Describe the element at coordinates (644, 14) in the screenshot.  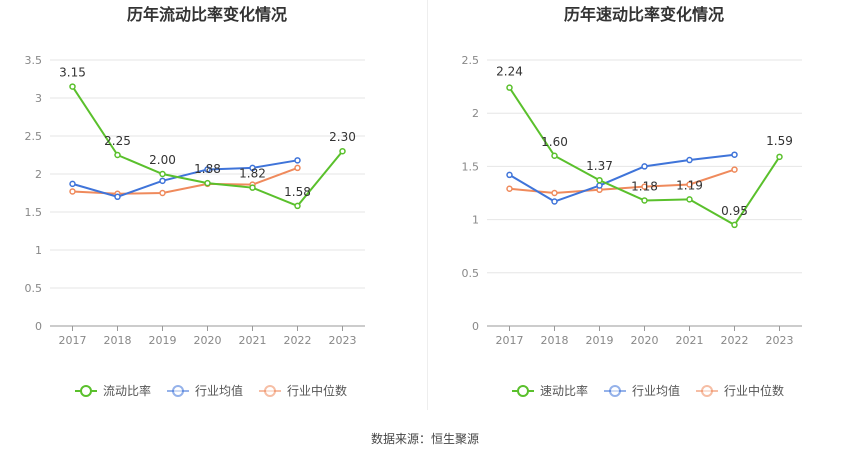
I see `chart-title: 历年速动比率变化情况` at that location.